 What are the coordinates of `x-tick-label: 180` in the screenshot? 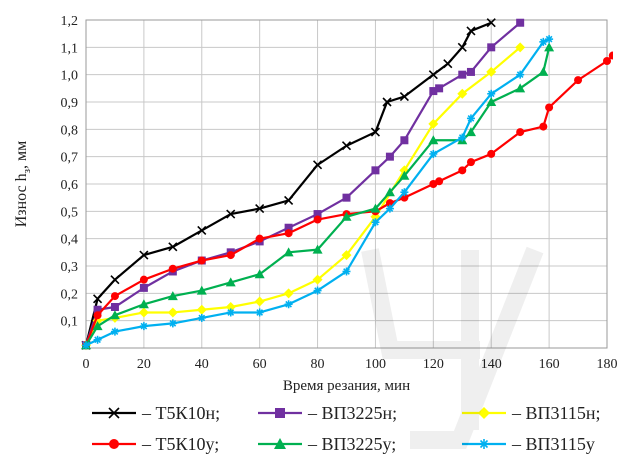 It's located at (607, 364).